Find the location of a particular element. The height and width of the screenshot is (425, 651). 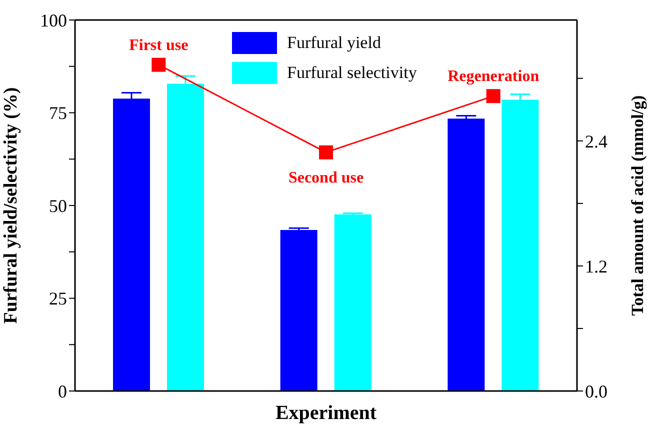

x-axis-title: Experiment is located at coordinates (326, 413).